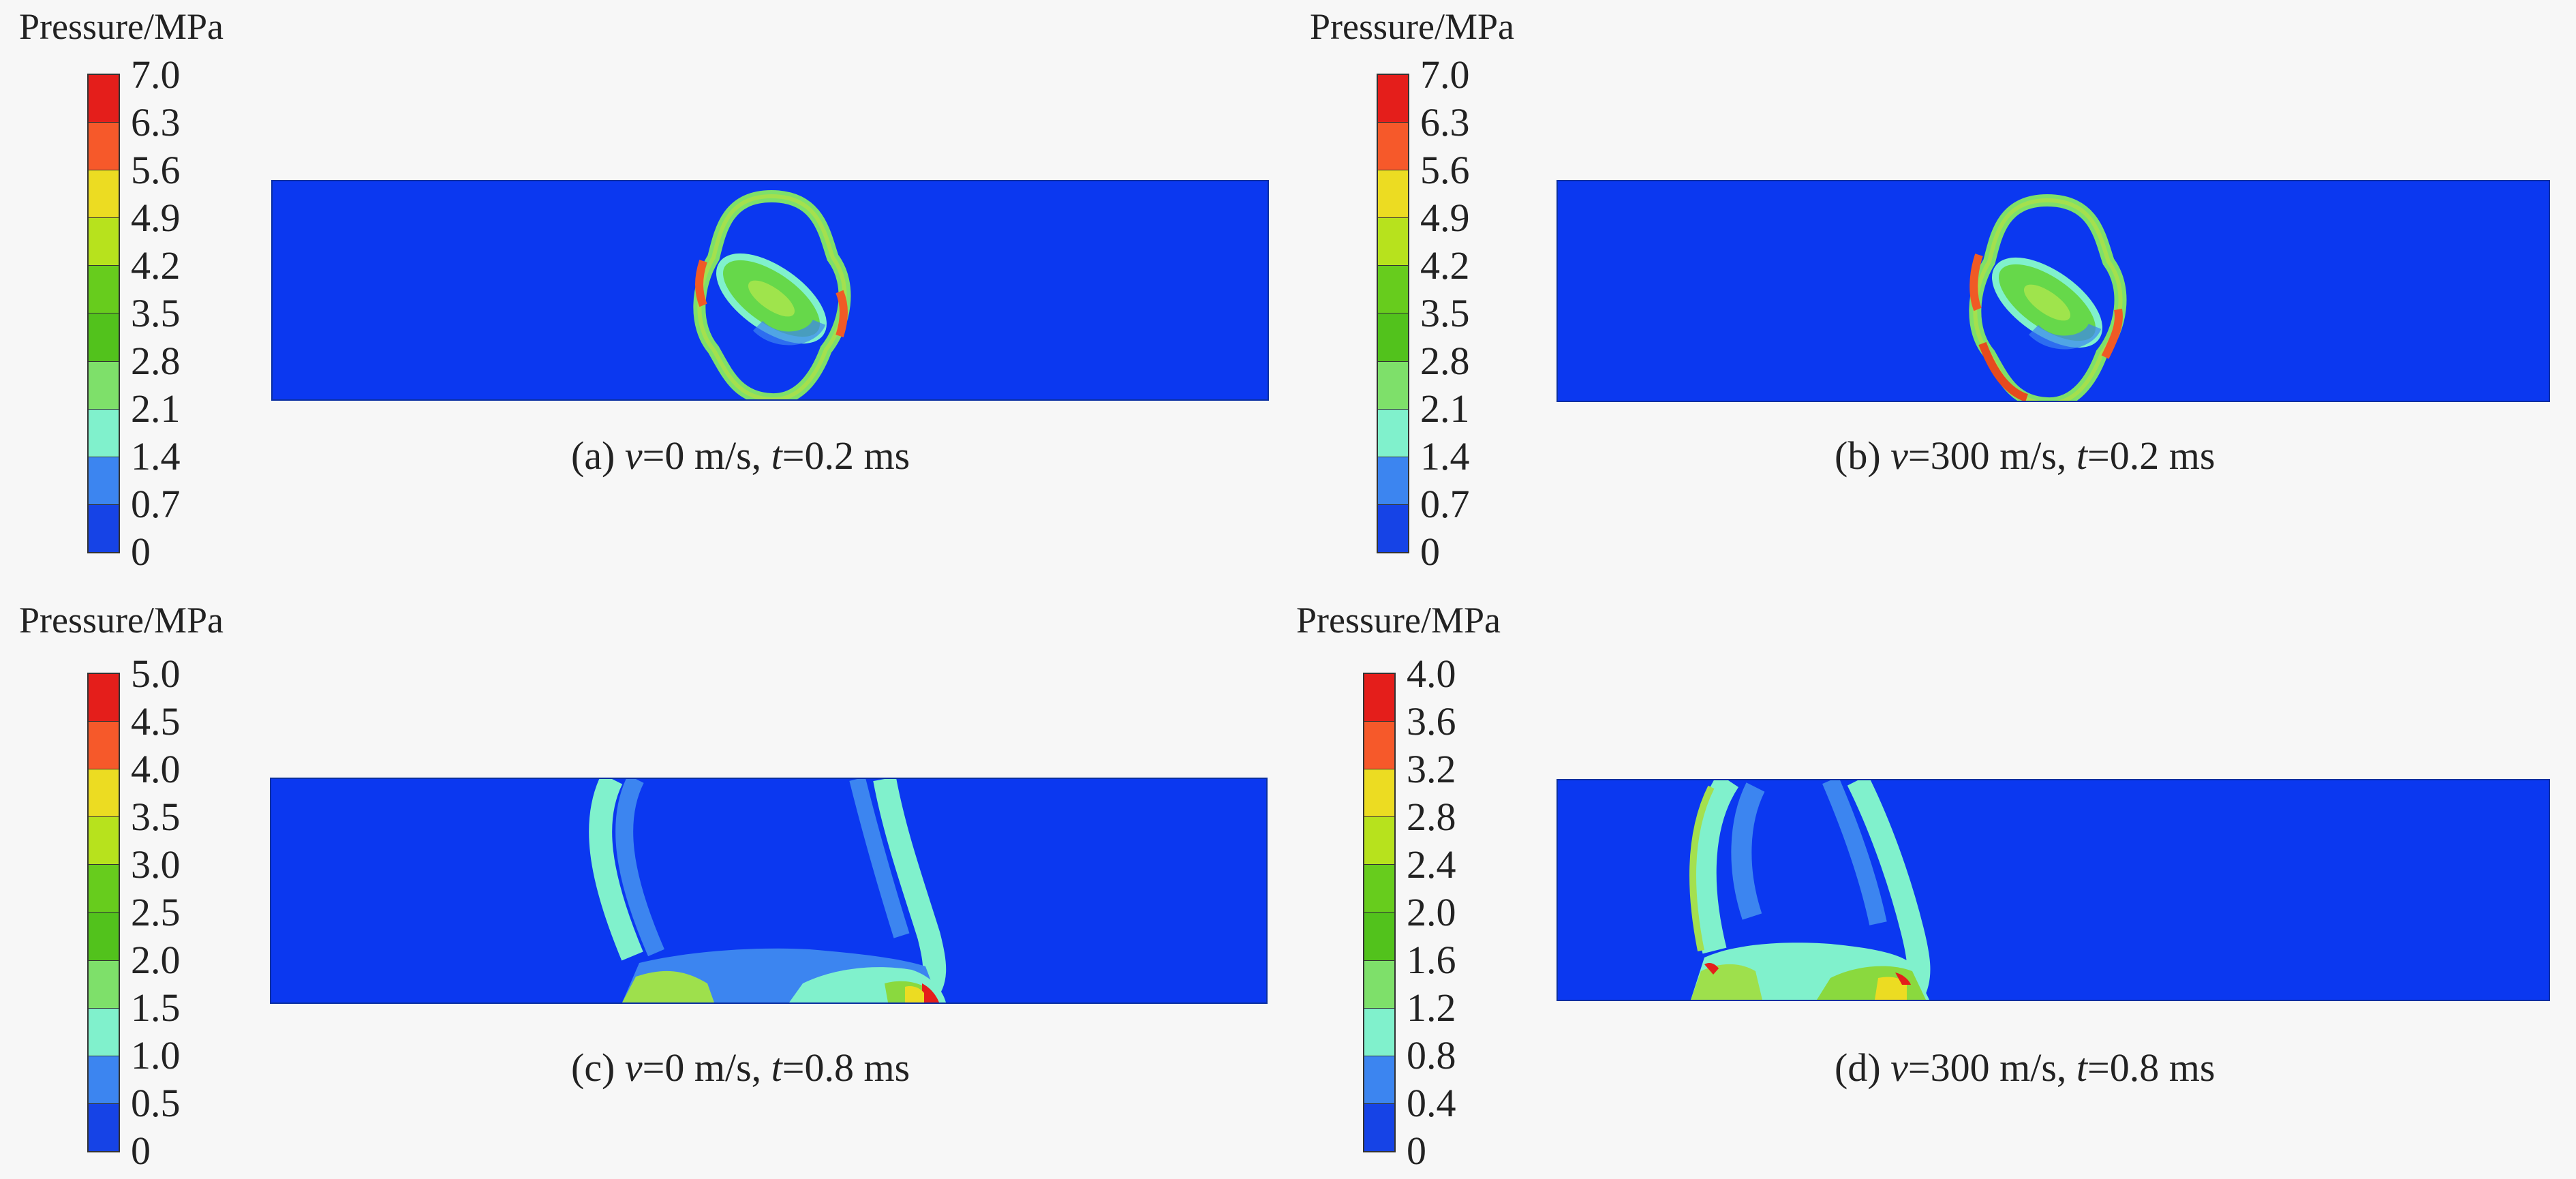 The image size is (2576, 1179). Describe the element at coordinates (156, 912) in the screenshot. I see `tick-label: 2.5` at that location.